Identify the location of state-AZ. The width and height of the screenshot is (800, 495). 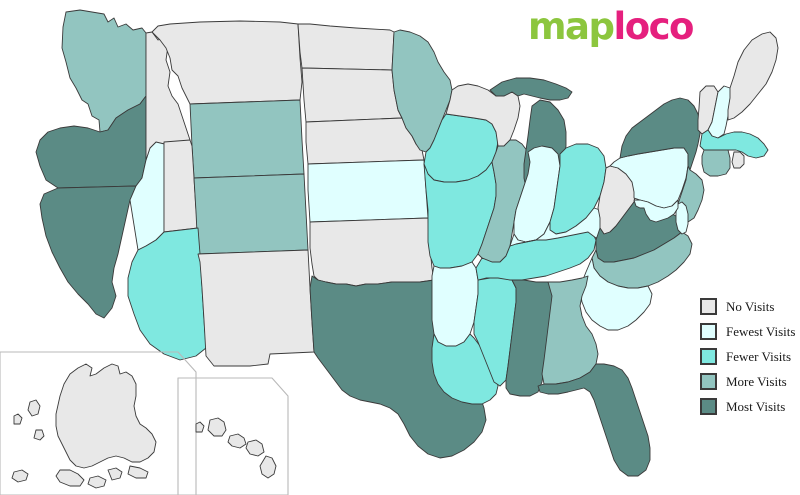
(167, 294).